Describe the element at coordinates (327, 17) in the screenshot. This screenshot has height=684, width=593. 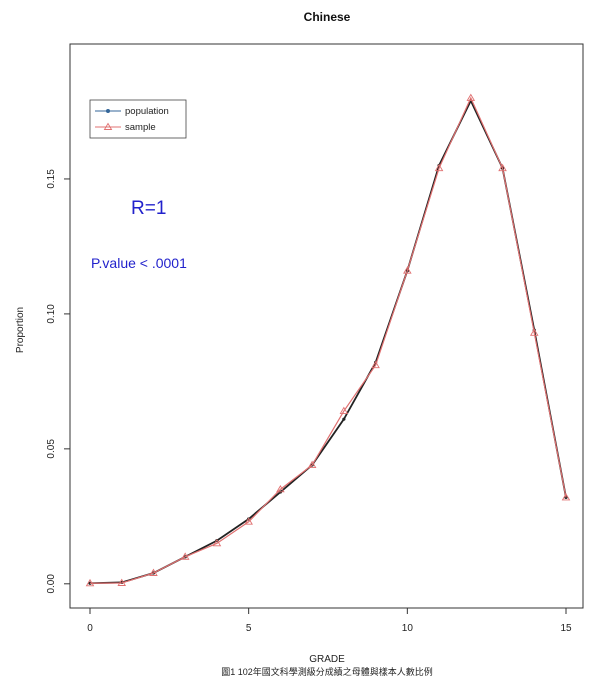
I see `chart-title: Chinese` at that location.